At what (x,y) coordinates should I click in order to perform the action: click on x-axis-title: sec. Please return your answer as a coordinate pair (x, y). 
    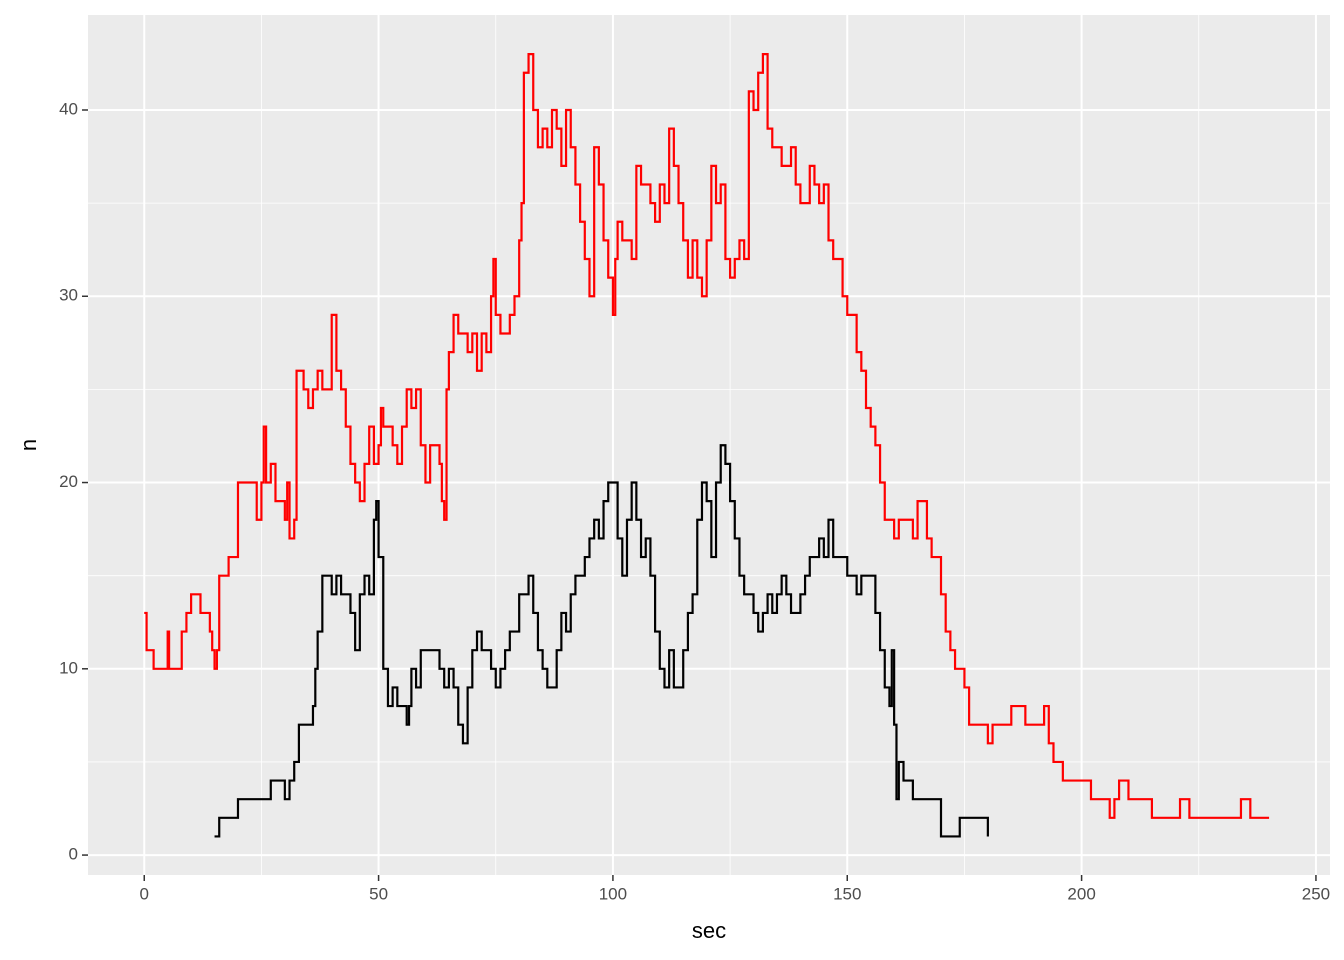
    Looking at the image, I should click on (709, 930).